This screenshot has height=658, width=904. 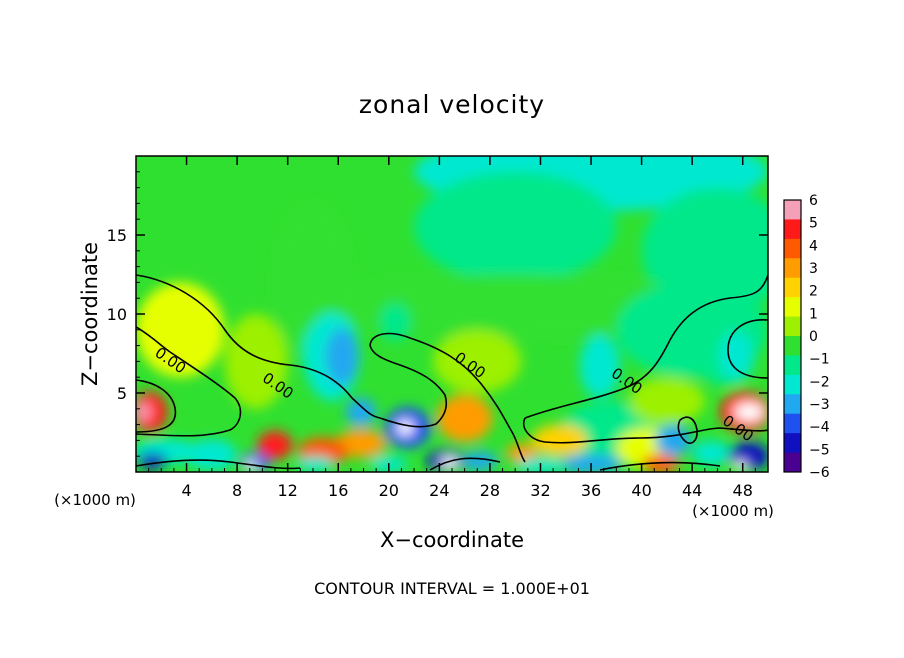 What do you see at coordinates (692, 490) in the screenshot?
I see `x-tick-label: 44` at bounding box center [692, 490].